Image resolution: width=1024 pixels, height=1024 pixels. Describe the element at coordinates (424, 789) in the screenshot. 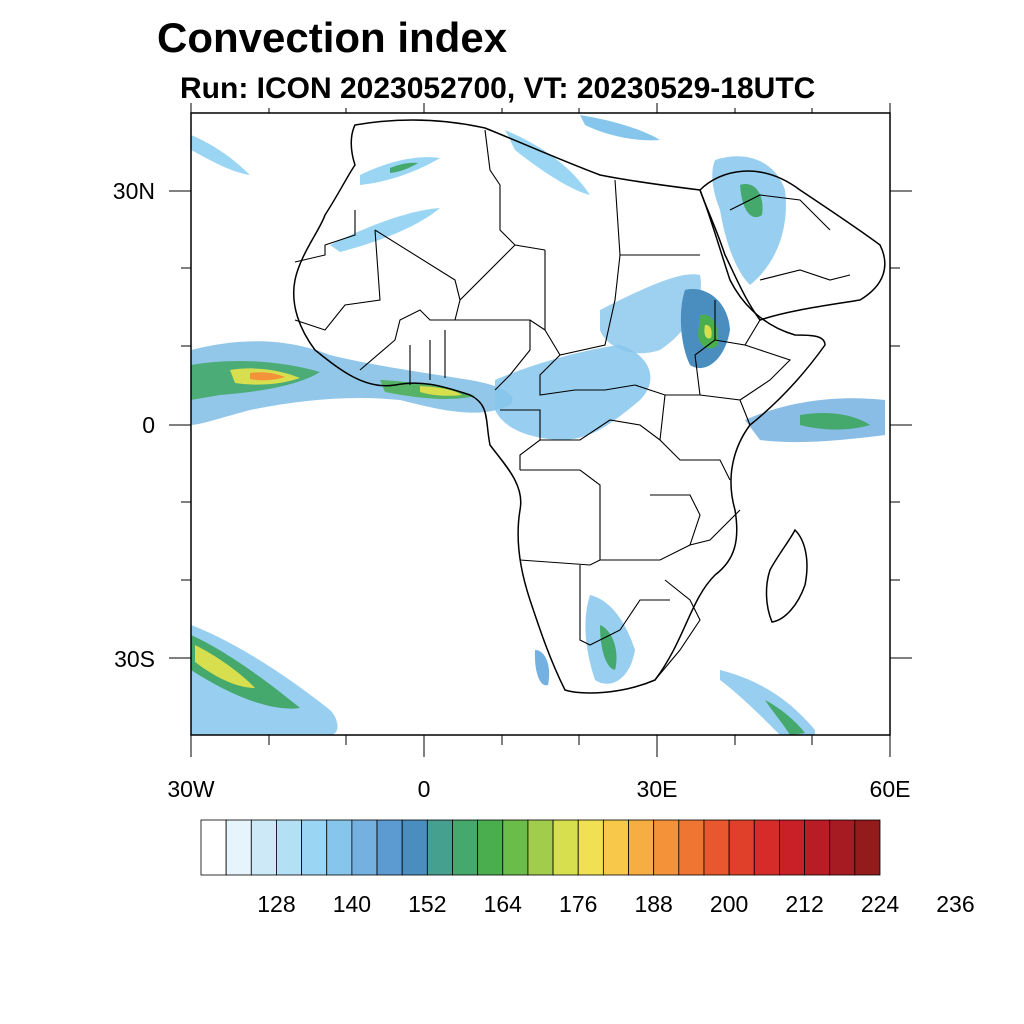

I see `lon-label-0: 0` at that location.